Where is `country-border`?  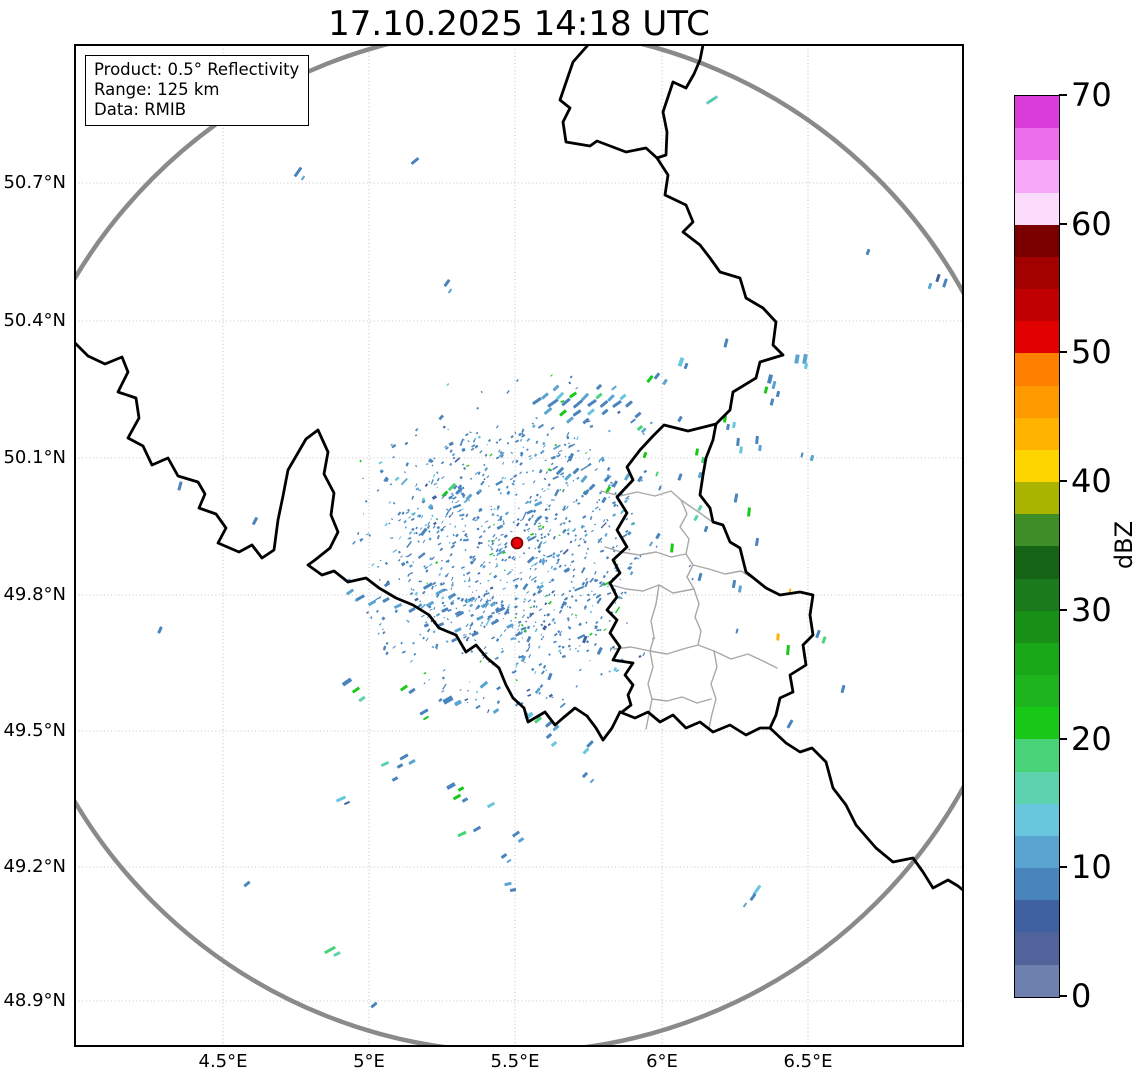 country-border is located at coordinates (661, 568).